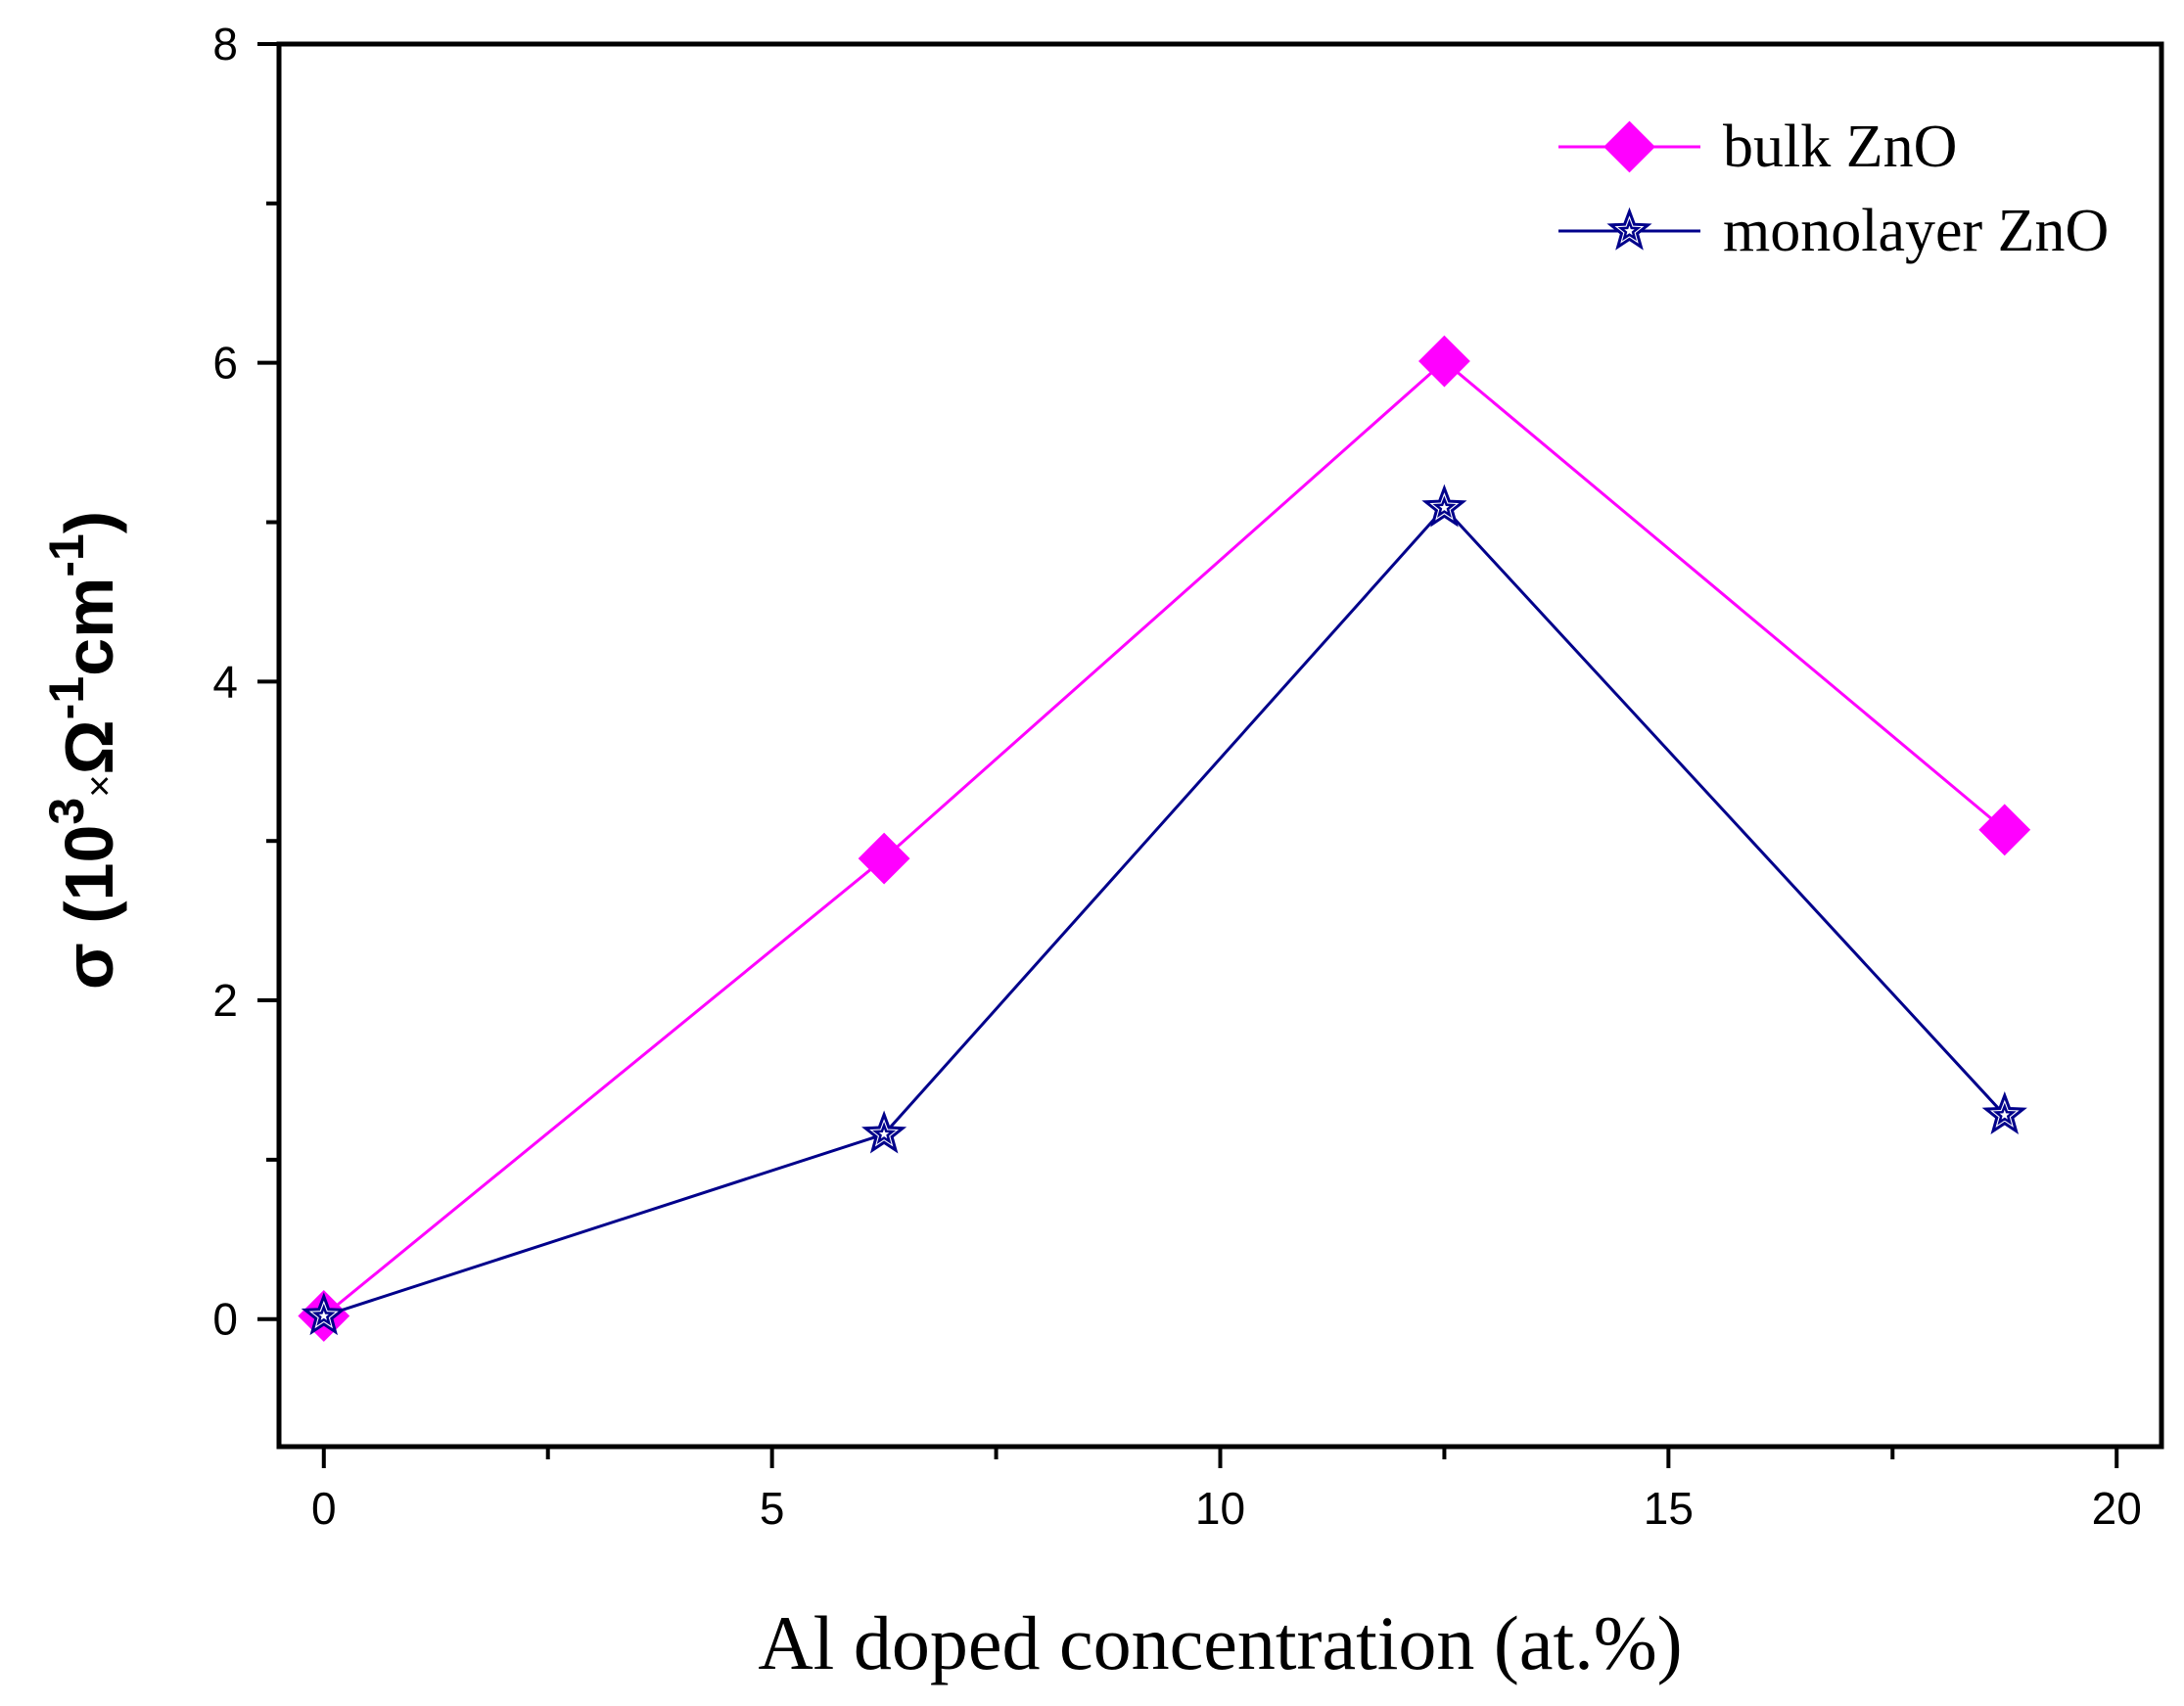  What do you see at coordinates (66, 697) in the screenshot?
I see `y-label-exp-a: -1` at bounding box center [66, 697].